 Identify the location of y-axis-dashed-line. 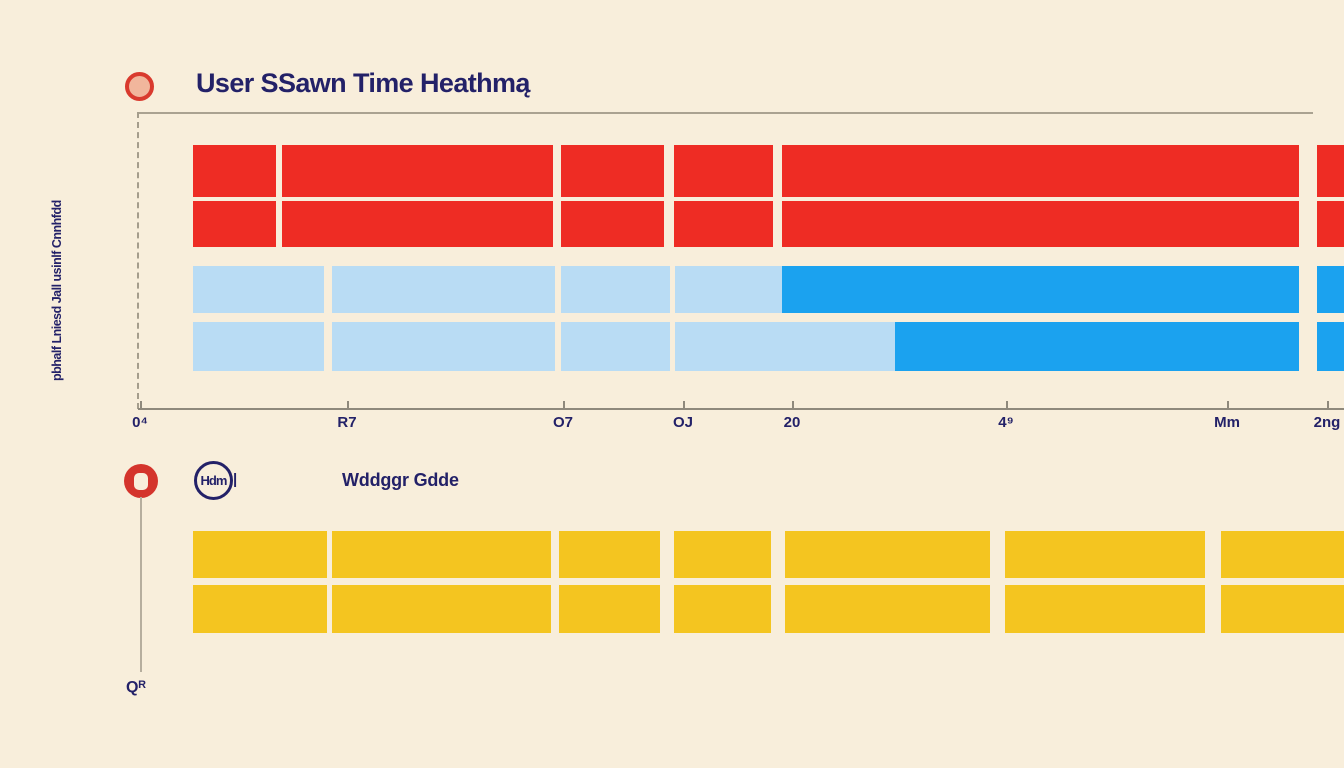
(138, 260).